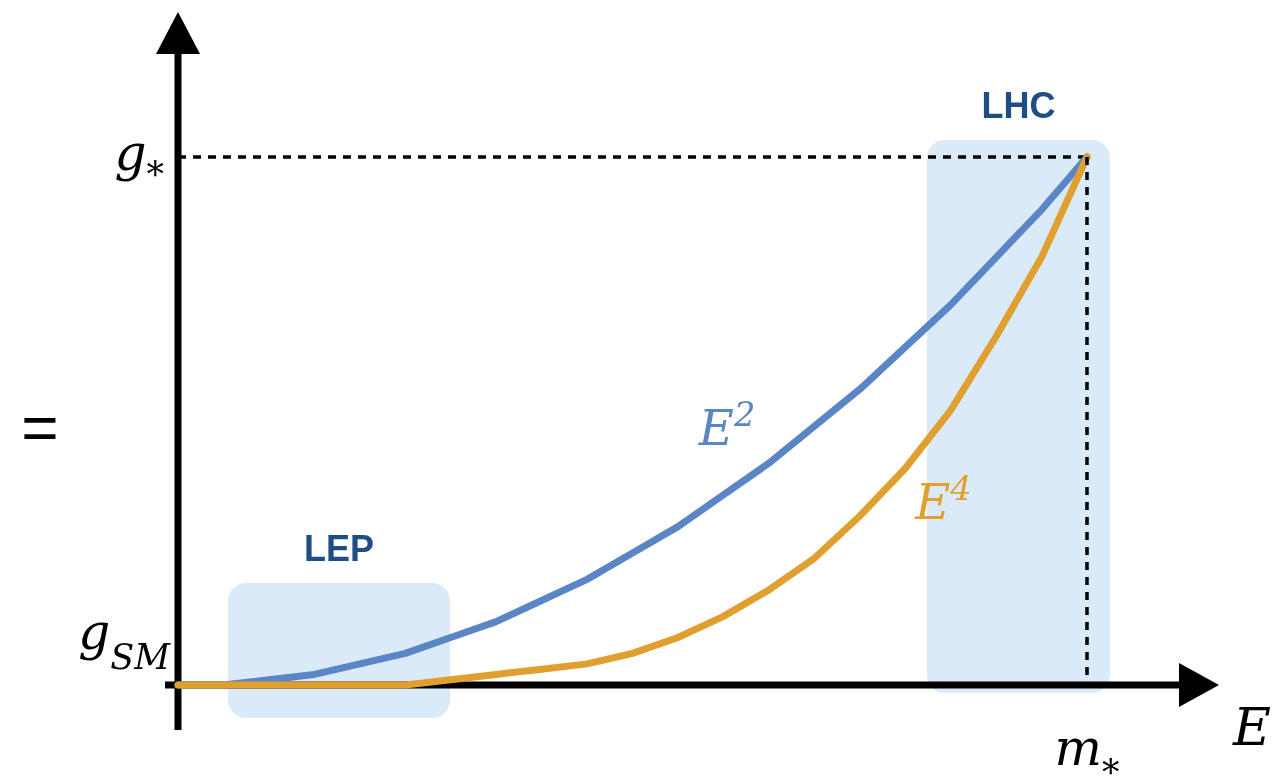  Describe the element at coordinates (943, 499) in the screenshot. I see `series-label: E$^{4}$` at that location.